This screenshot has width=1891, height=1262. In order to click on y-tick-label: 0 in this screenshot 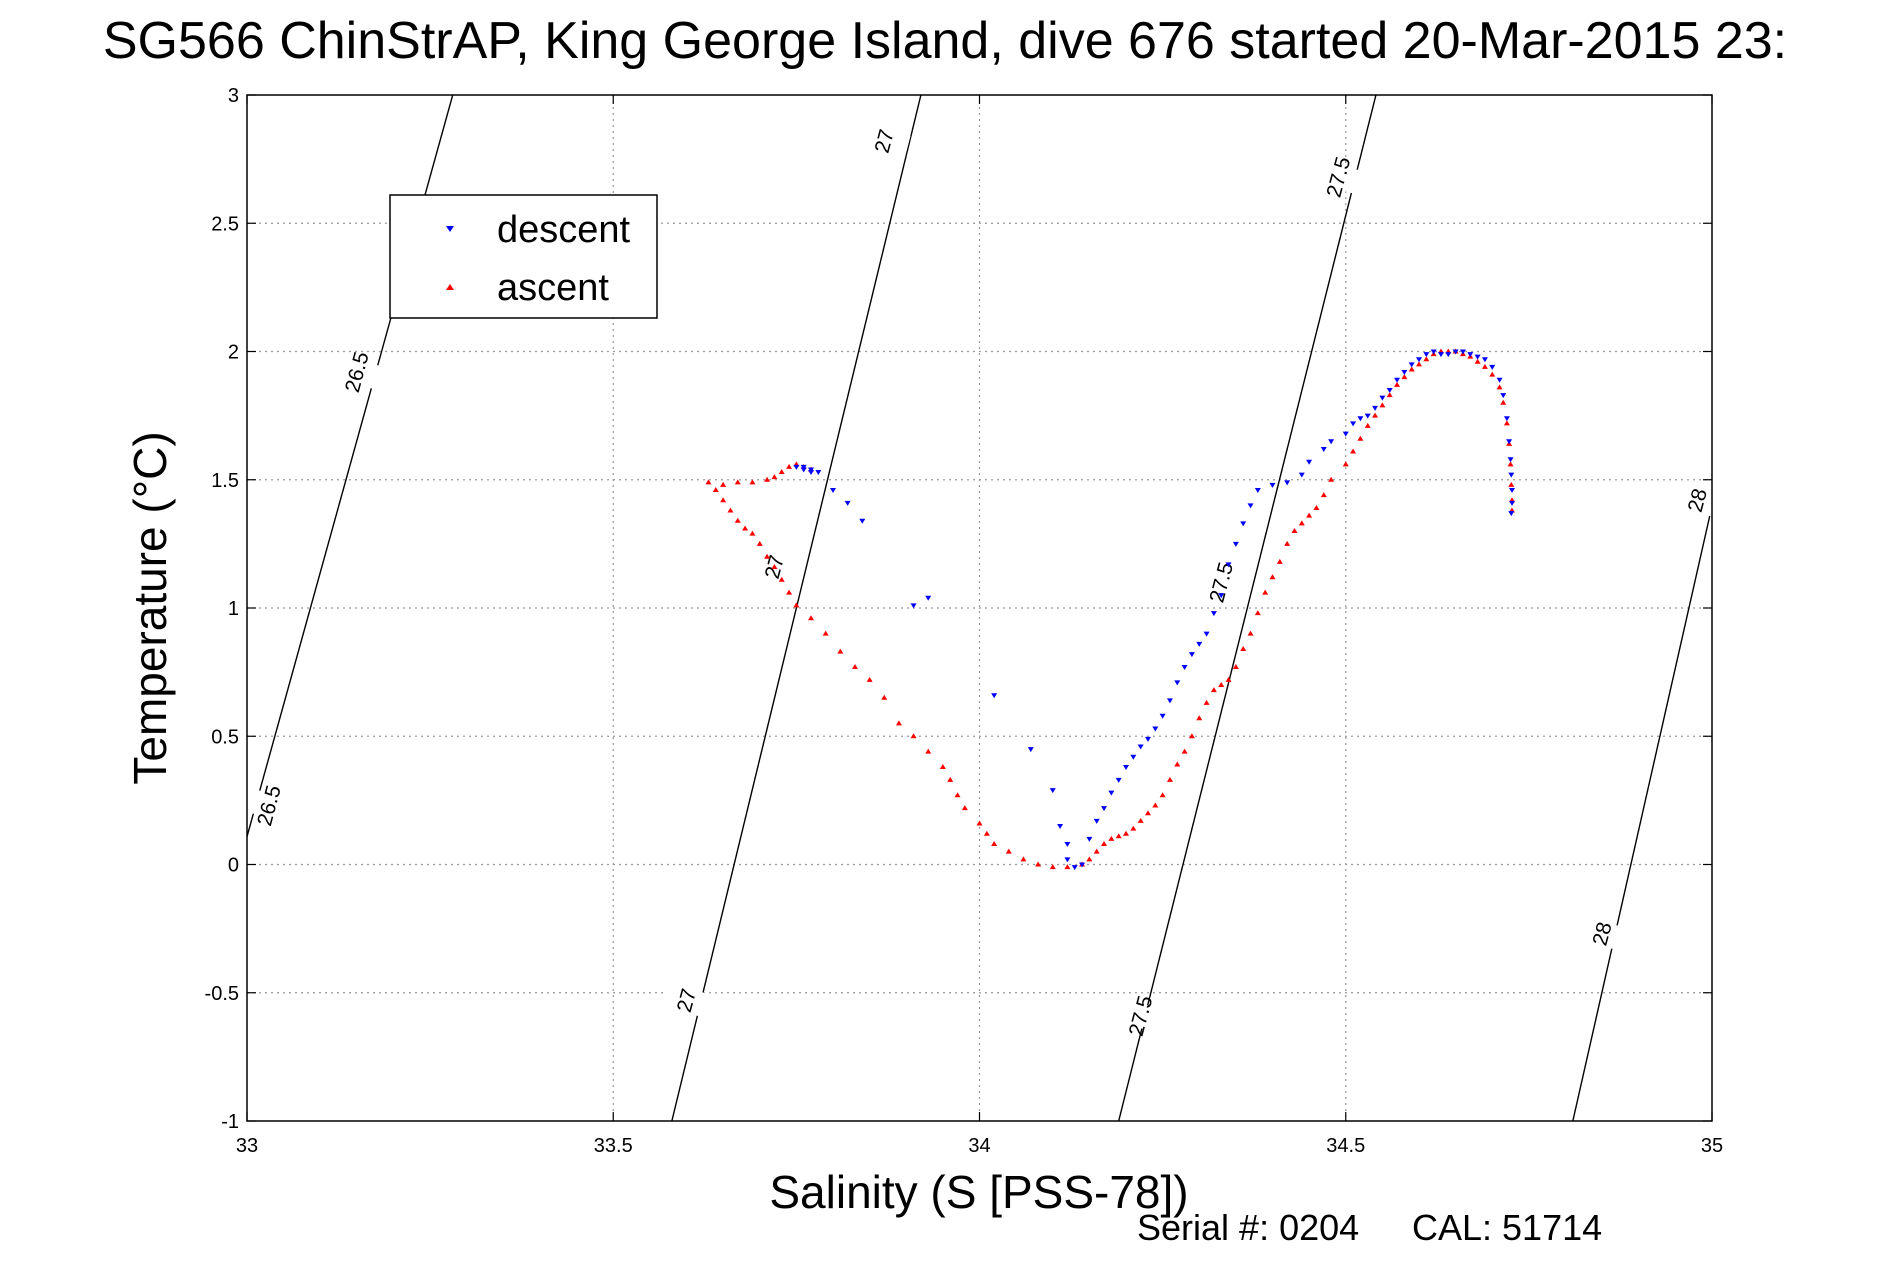, I will do `click(233, 866)`.